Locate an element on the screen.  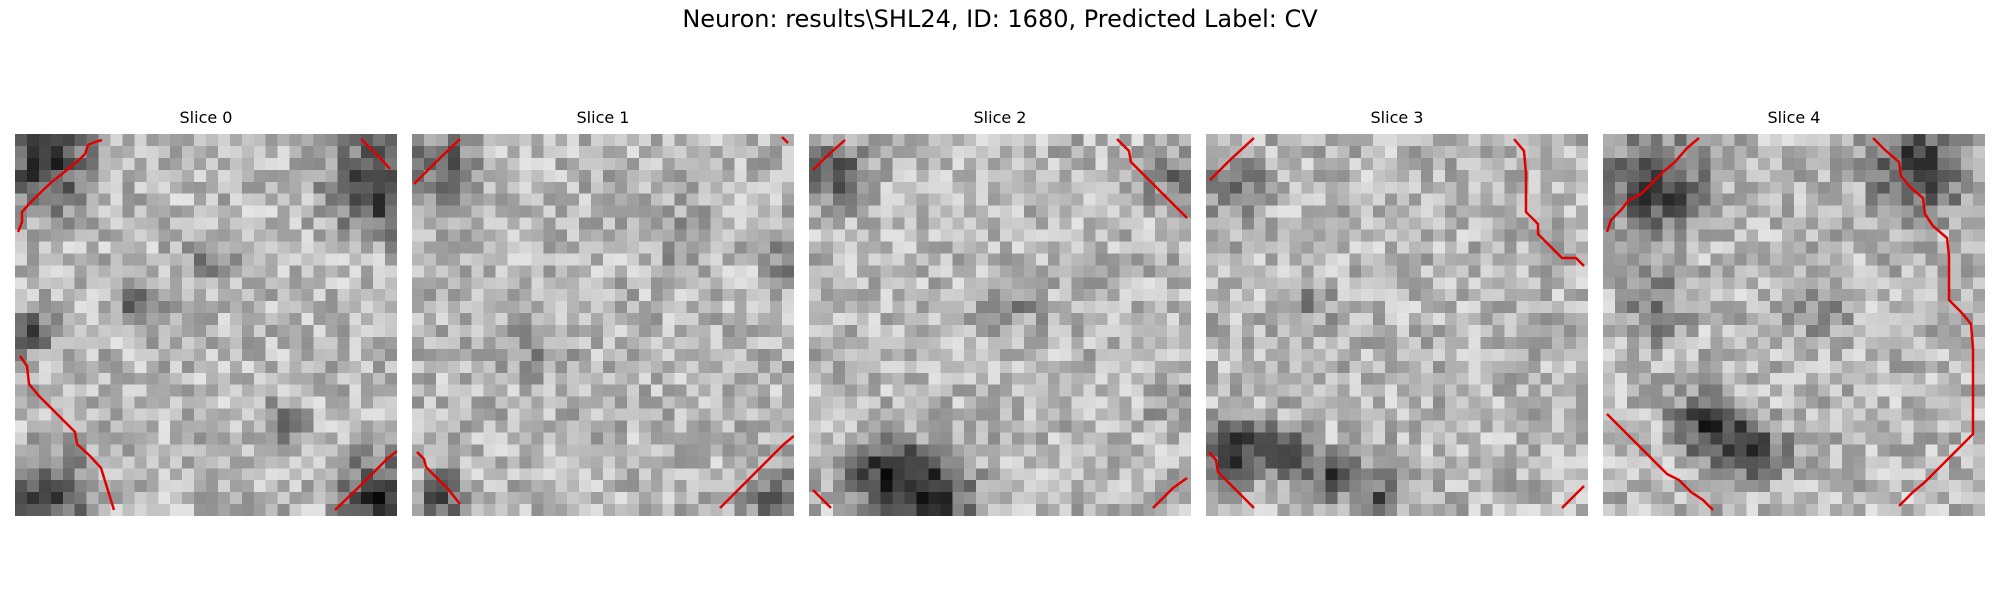
slice-panel-2: Slice 2 is located at coordinates (1000, 312).